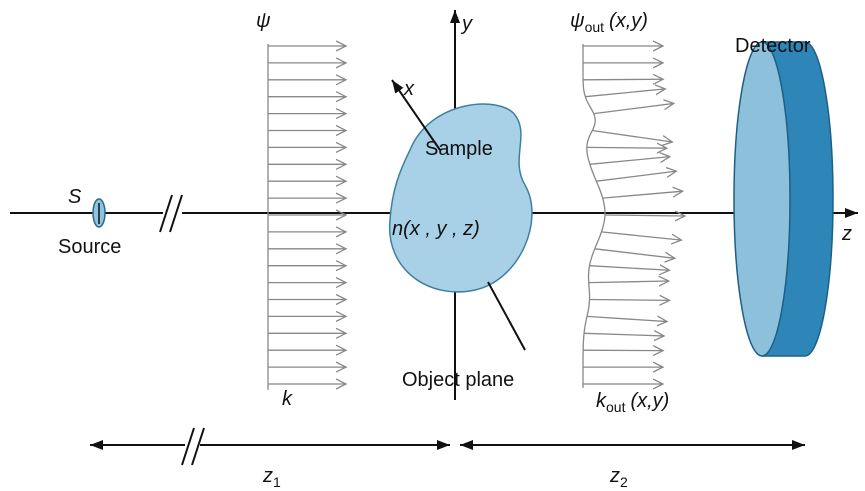 Image resolution: width=865 pixels, height=491 pixels. I want to click on sample-shape, so click(460, 198).